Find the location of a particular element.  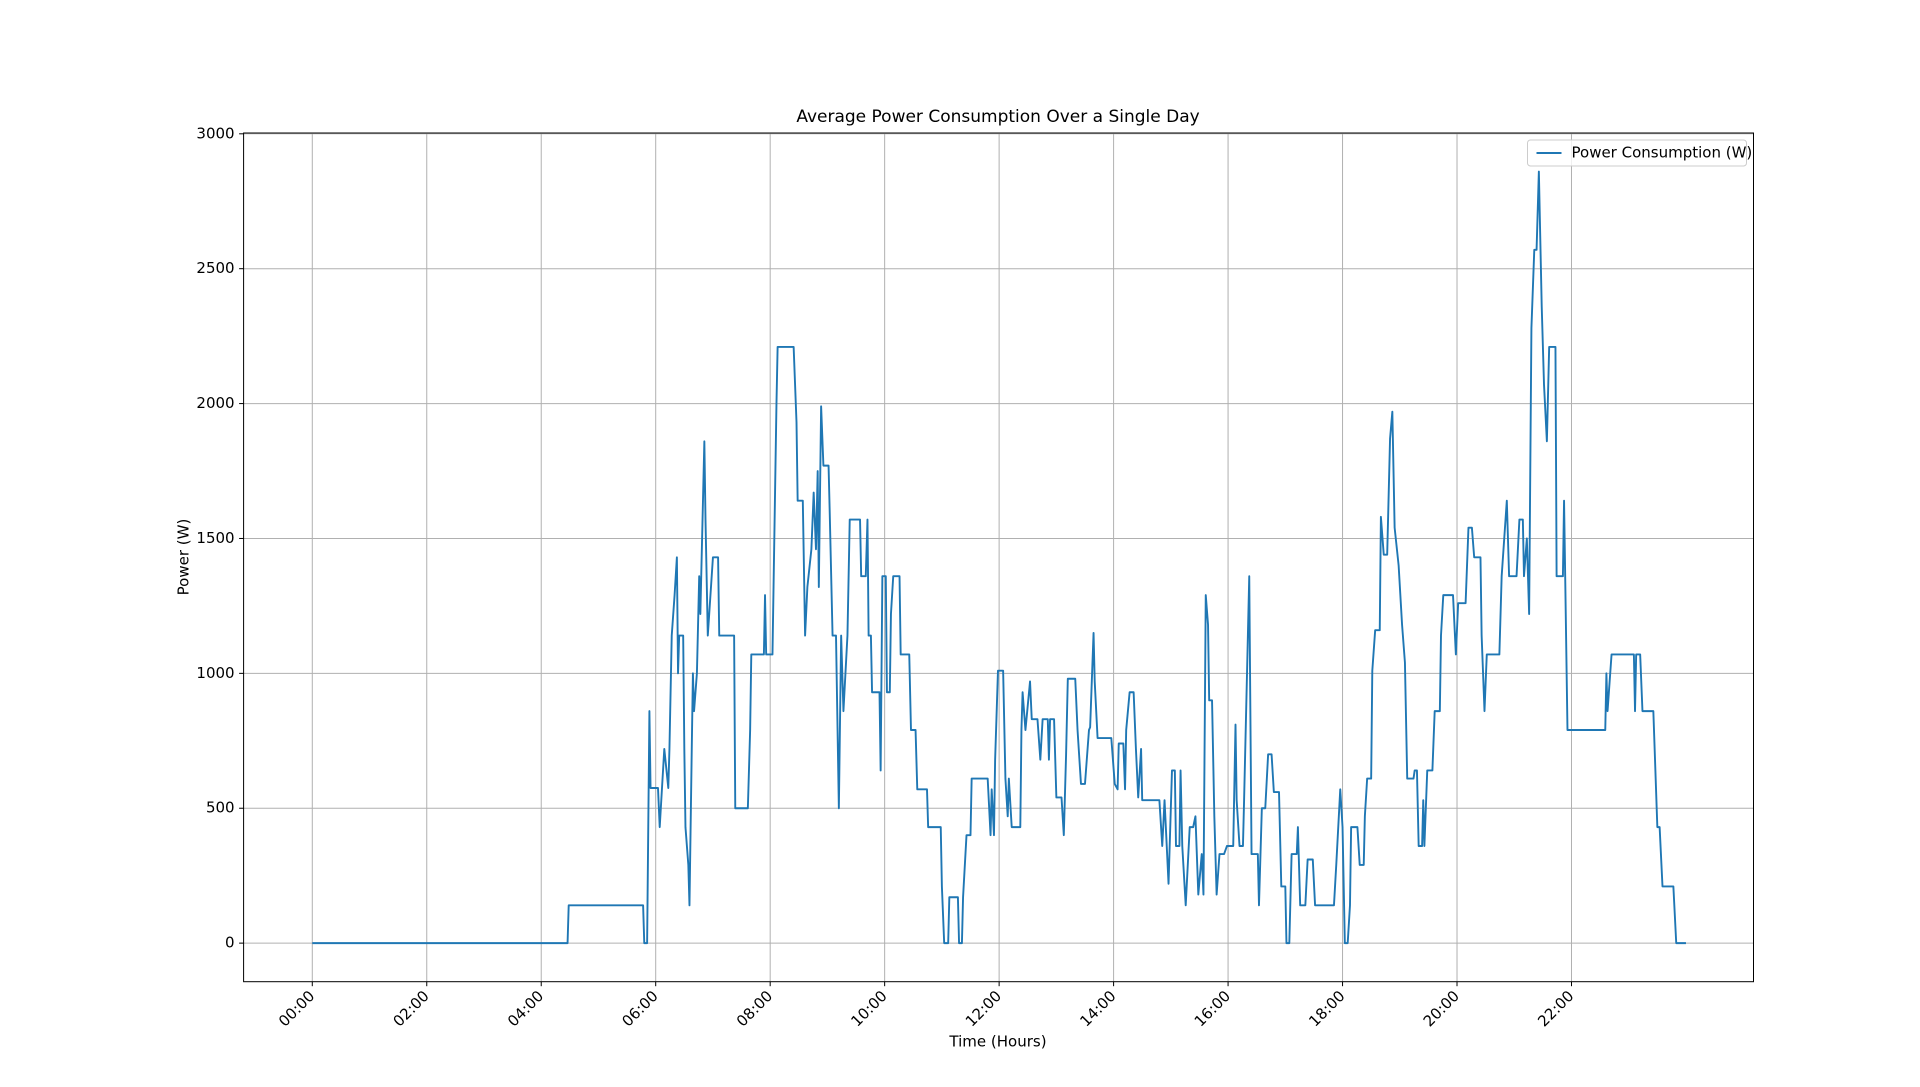

x-tick-label: 16:00 is located at coordinates (1212, 1008).